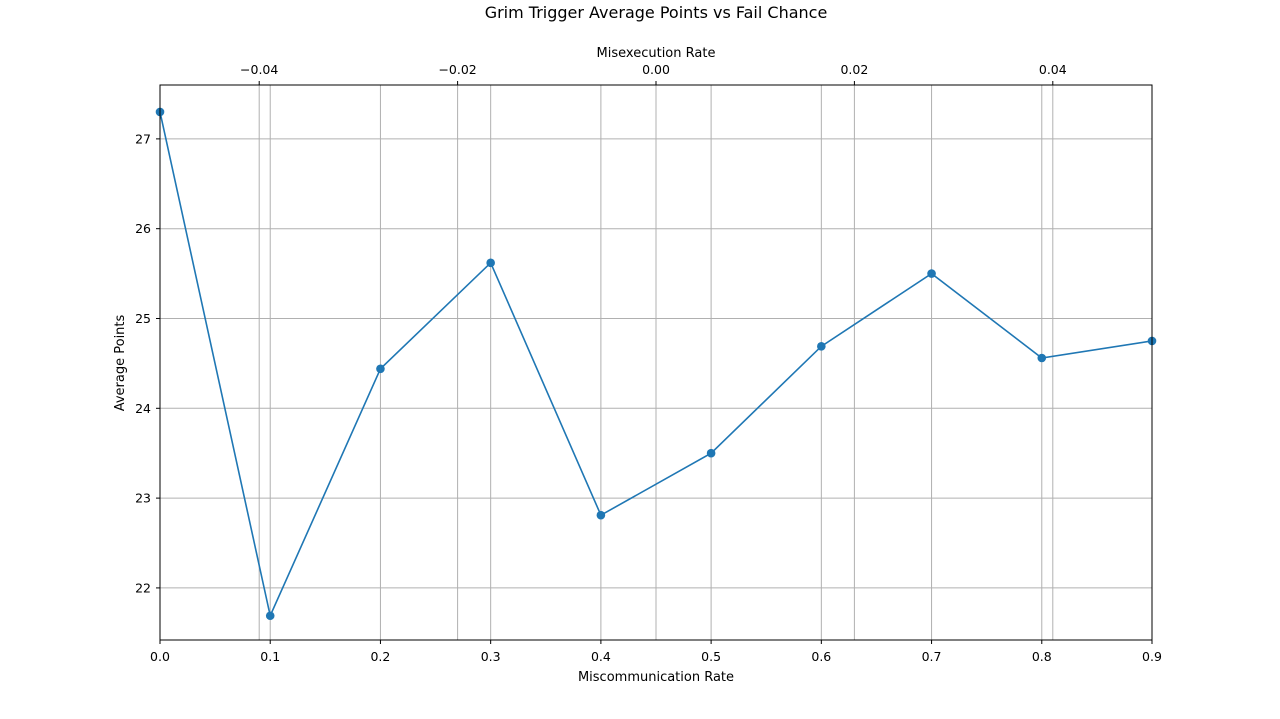 This screenshot has width=1280, height=719. Describe the element at coordinates (656, 677) in the screenshot. I see `x-axis-label: Miscommunication Rate` at that location.